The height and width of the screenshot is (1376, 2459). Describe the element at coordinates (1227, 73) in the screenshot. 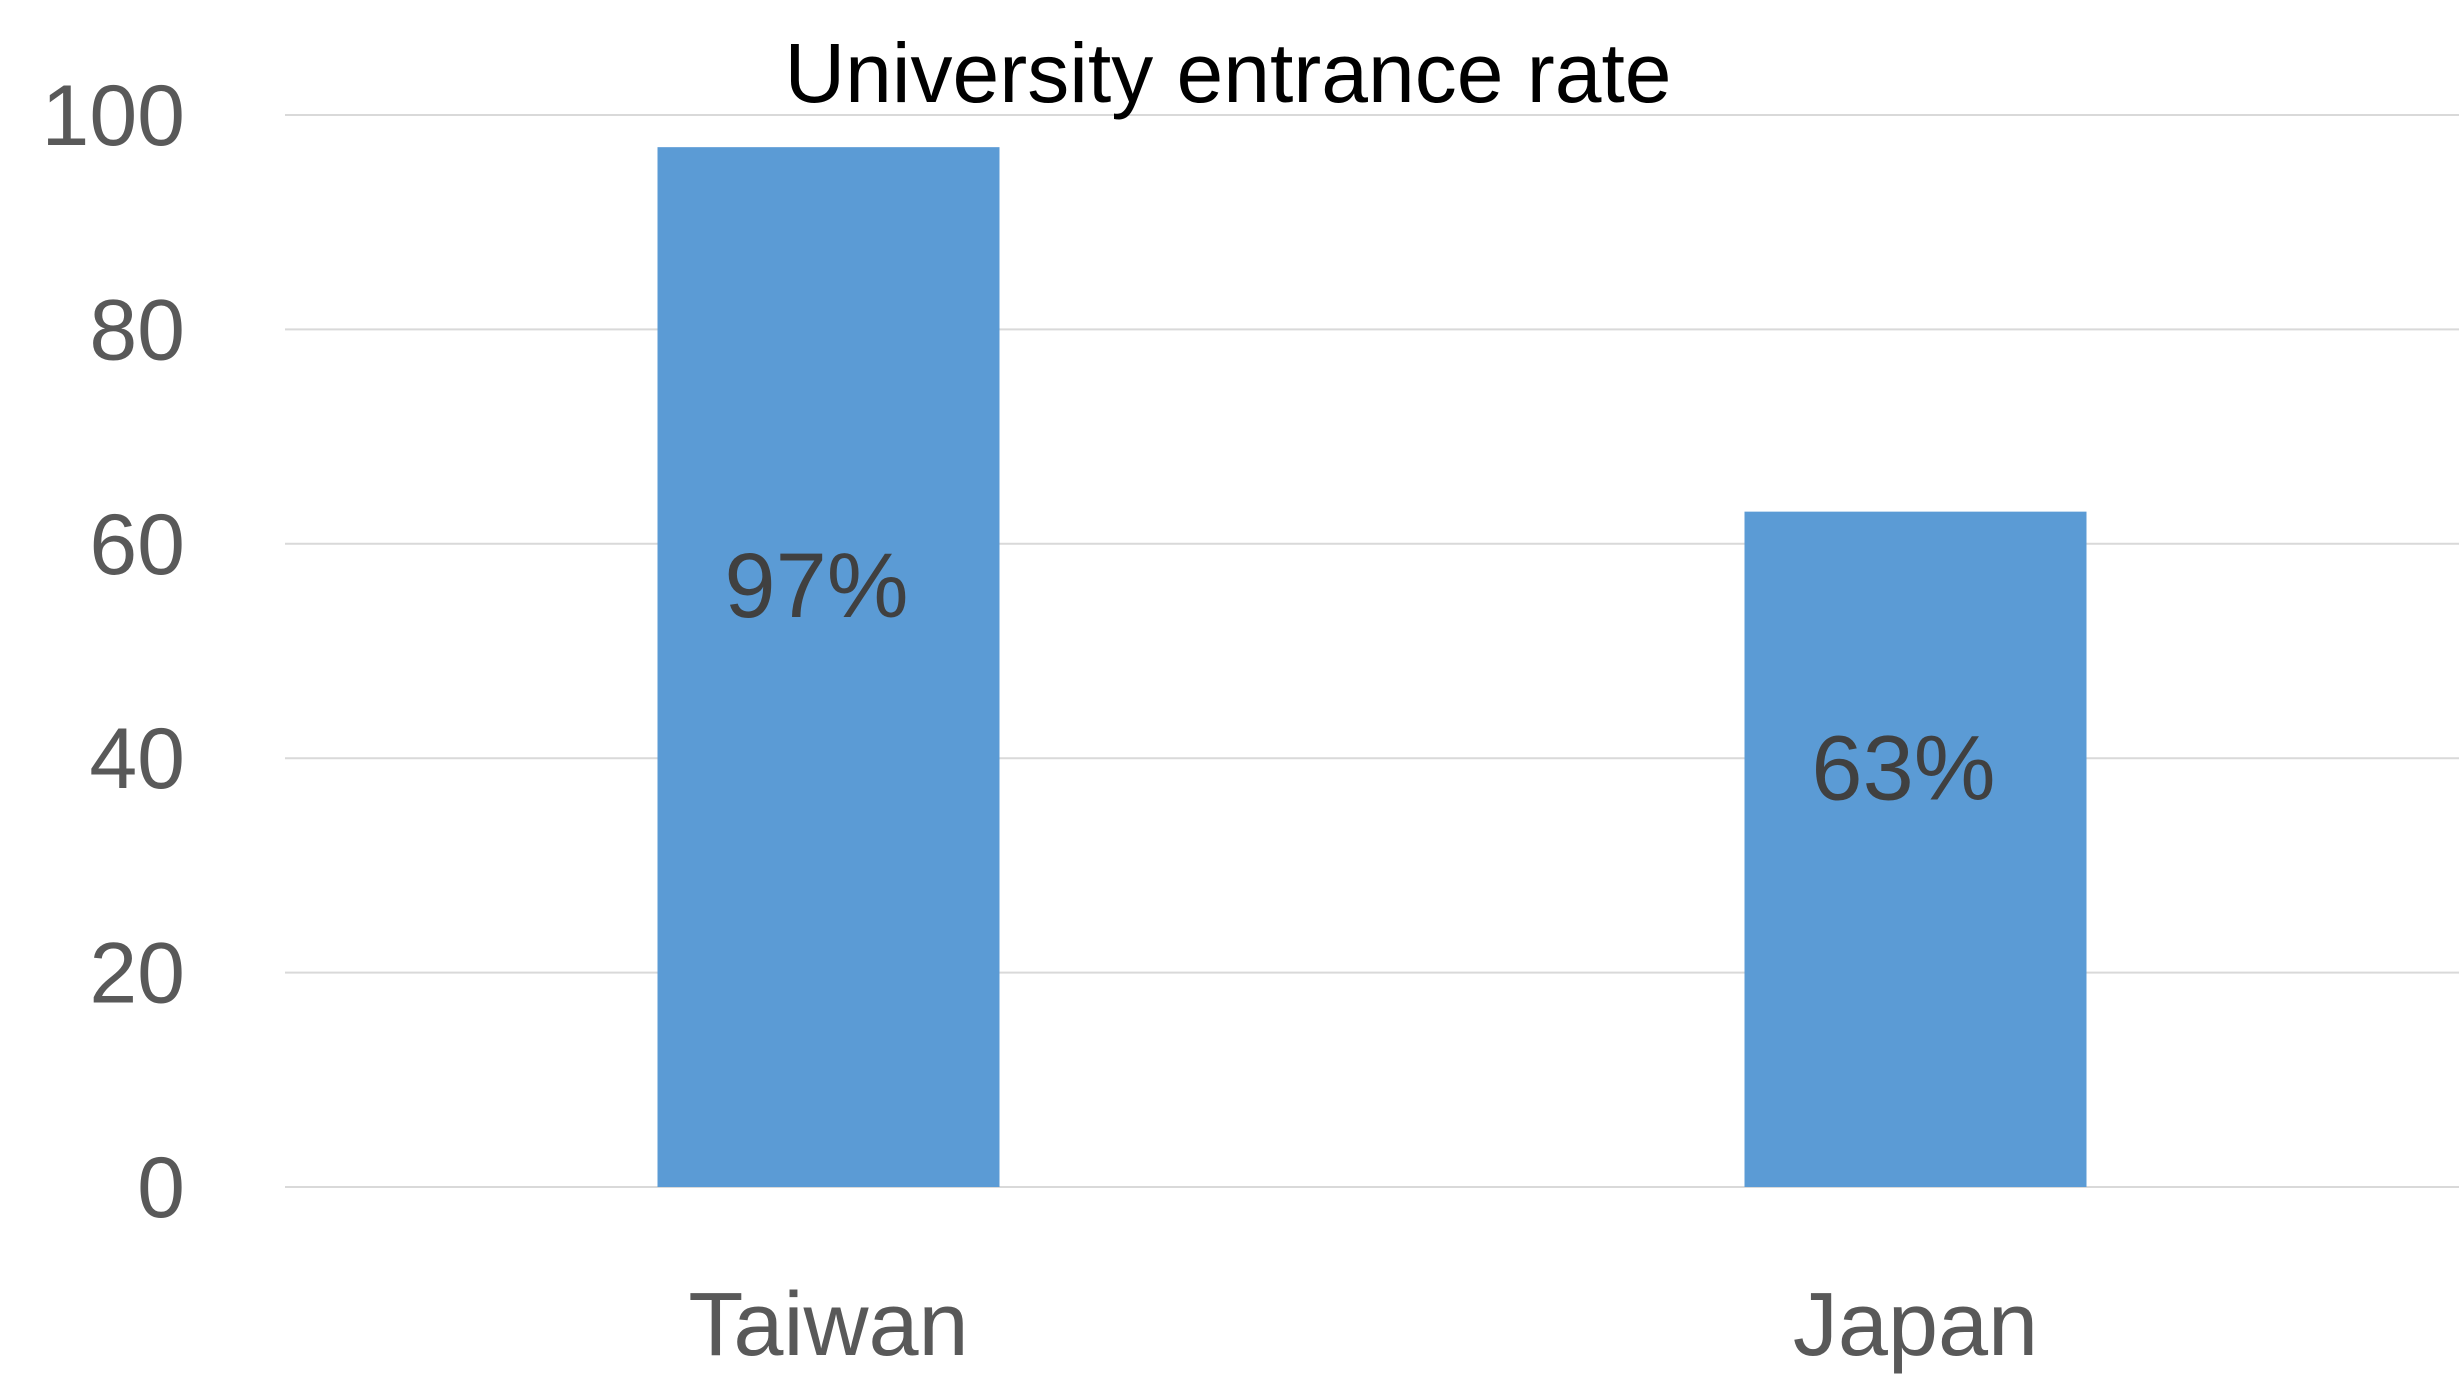

I see `chart-title: University entrance rate` at that location.